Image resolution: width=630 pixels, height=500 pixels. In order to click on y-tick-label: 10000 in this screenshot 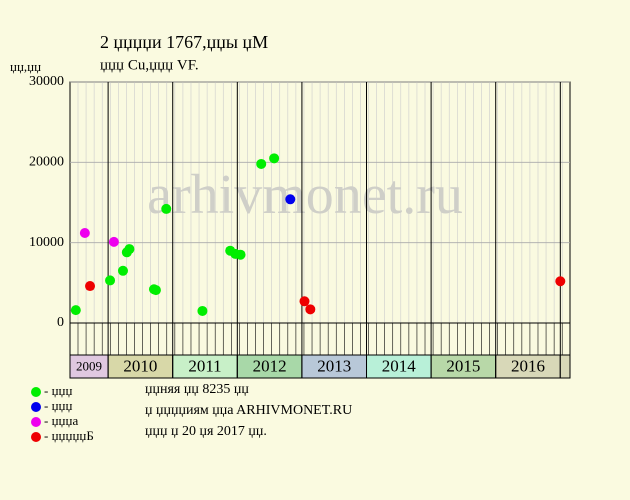, I will do `click(46, 242)`.